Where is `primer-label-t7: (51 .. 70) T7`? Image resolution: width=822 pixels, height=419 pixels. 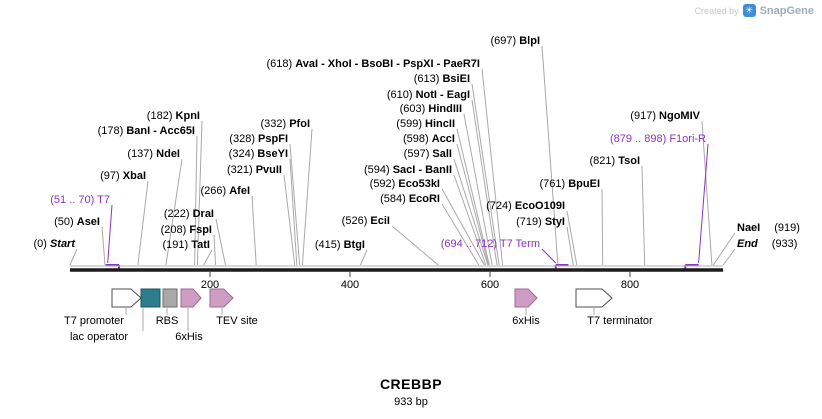 primer-label-t7: (51 .. 70) T7 is located at coordinates (80, 200).